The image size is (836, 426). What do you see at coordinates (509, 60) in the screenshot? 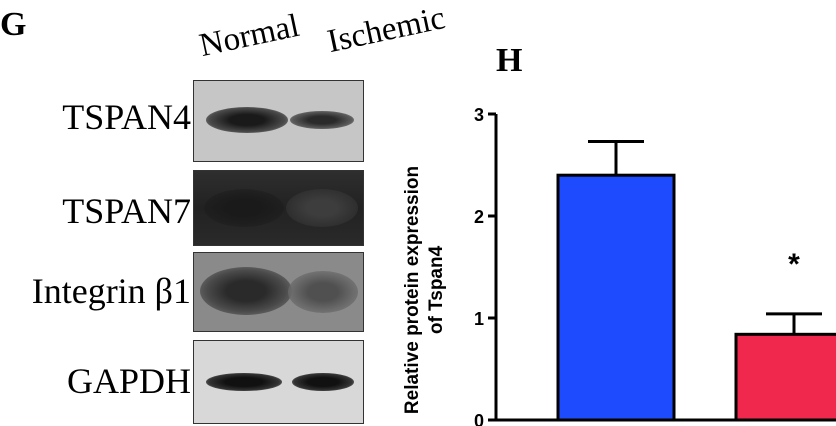
I see `panel-h-letter: H` at bounding box center [509, 60].